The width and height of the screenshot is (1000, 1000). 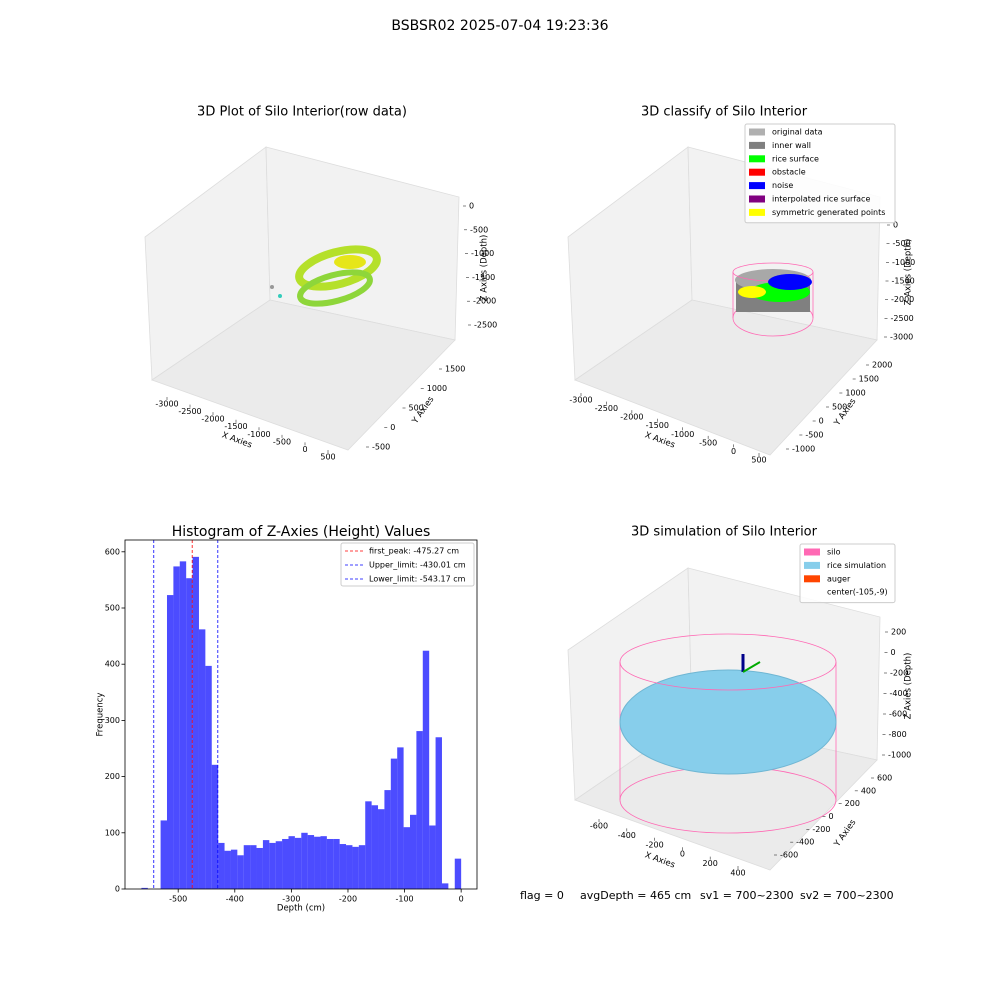 What do you see at coordinates (821, 829) in the screenshot?
I see `y-tick-label: -200` at bounding box center [821, 829].